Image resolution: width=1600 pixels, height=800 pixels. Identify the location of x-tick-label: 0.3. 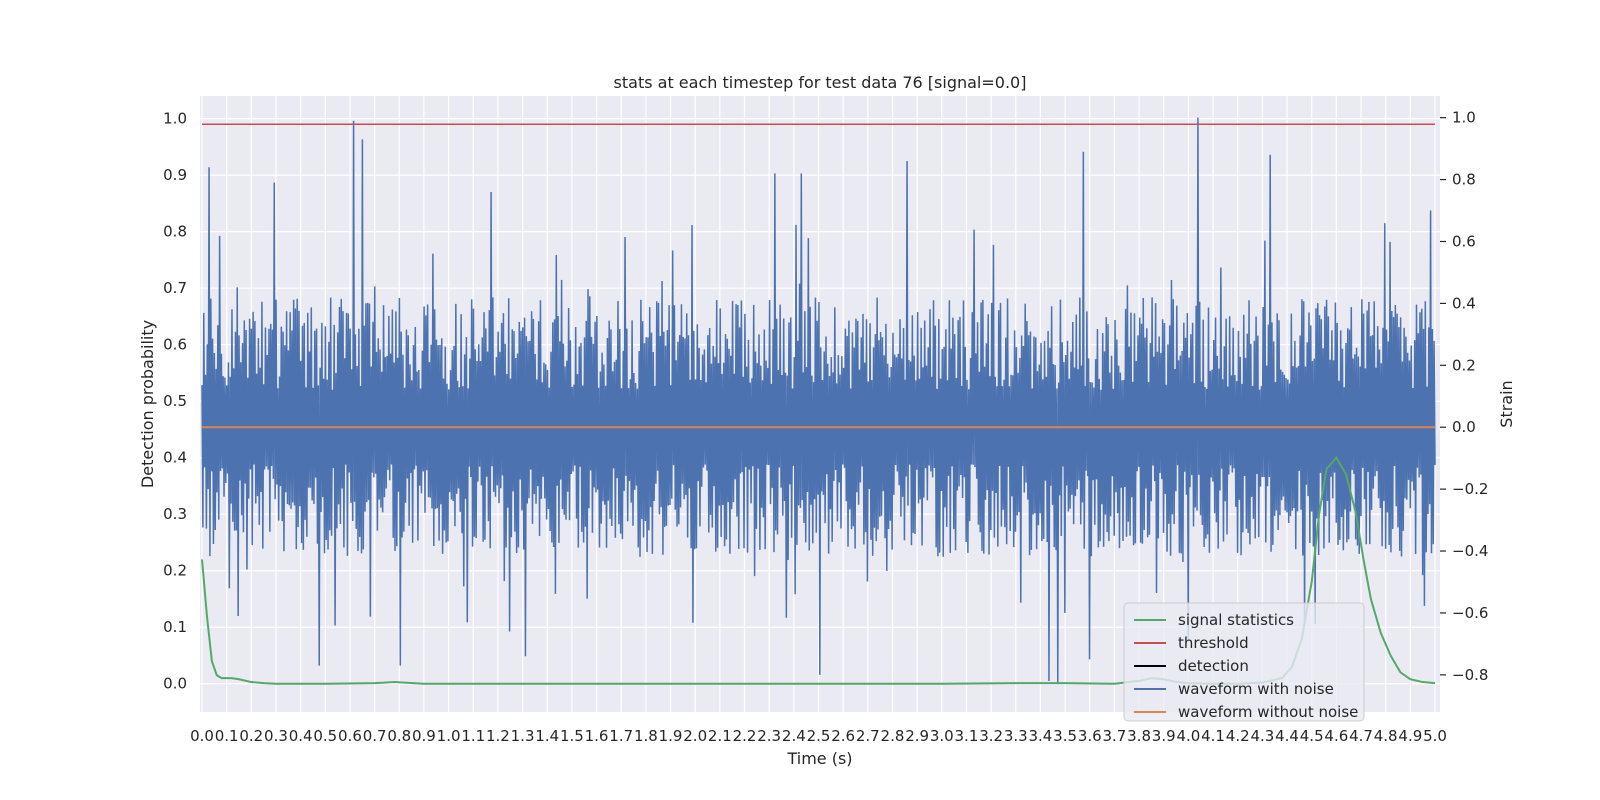
(276, 736).